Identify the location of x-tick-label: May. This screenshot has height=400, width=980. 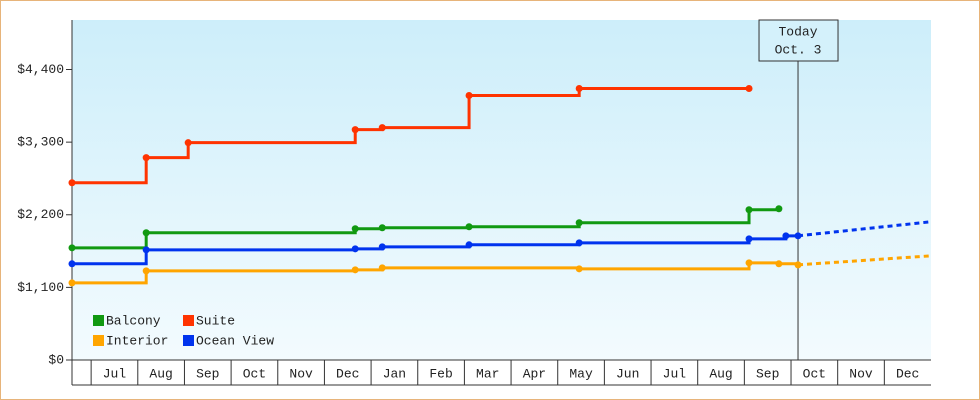
(581, 373).